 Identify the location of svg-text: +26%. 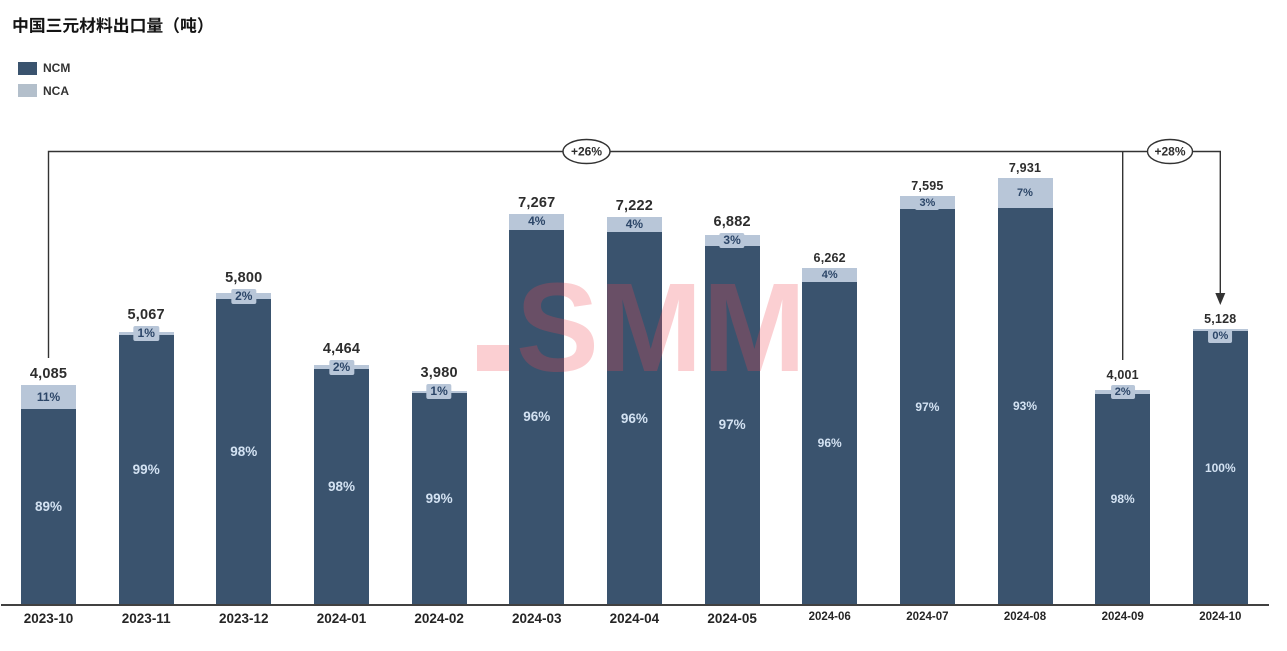
(586, 152).